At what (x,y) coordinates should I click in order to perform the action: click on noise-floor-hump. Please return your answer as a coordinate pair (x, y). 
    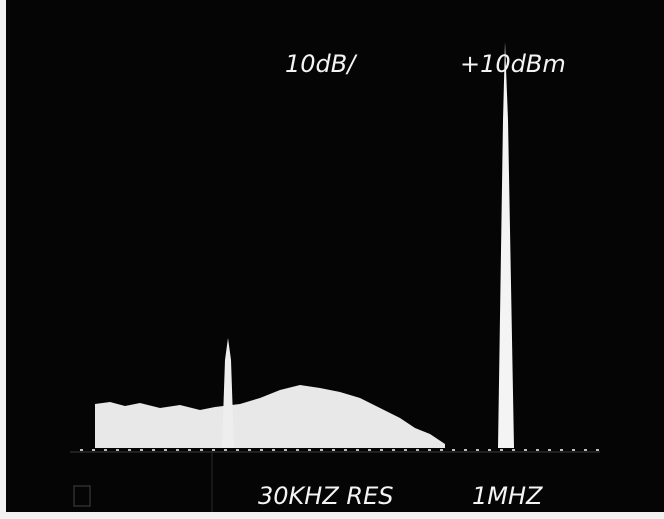
    Looking at the image, I should click on (270, 416).